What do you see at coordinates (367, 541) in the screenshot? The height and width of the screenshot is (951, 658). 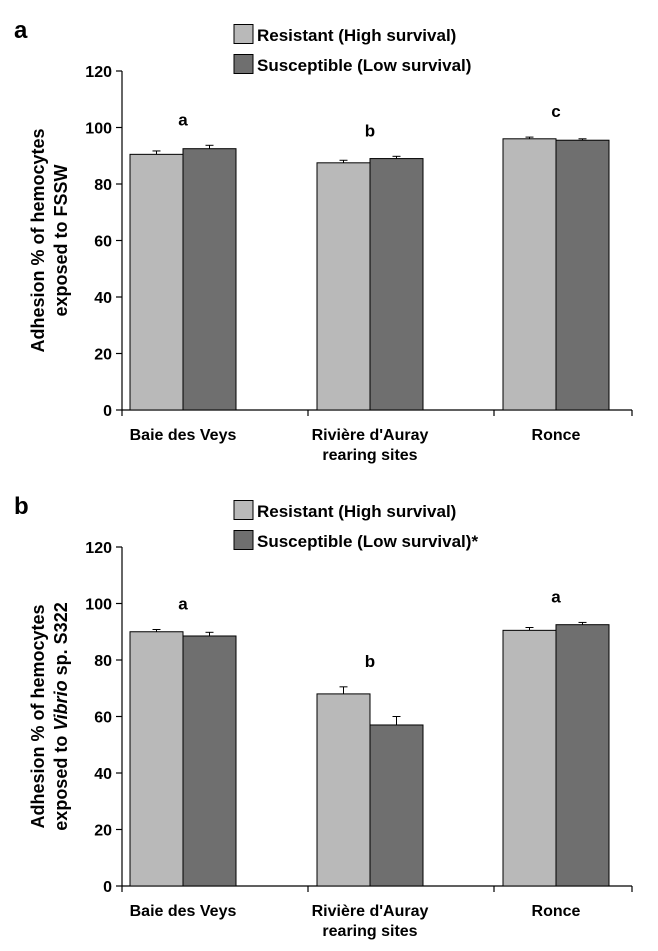 I see `legend-label-2: Susceptible (Low survival)*` at bounding box center [367, 541].